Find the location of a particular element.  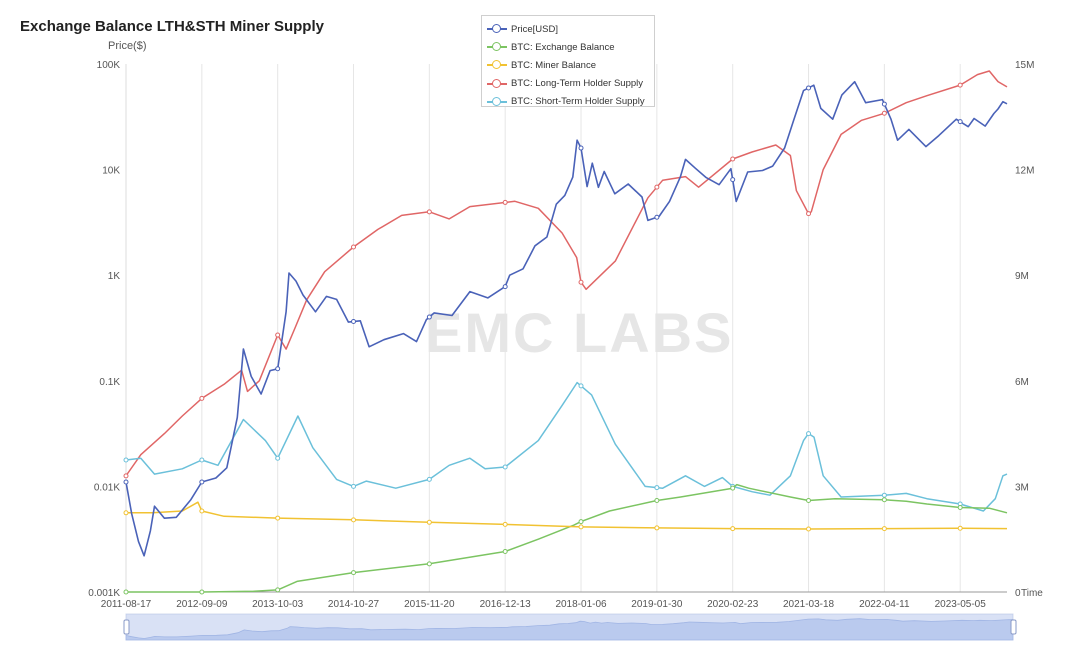

chart-title: Exchange Balance LTH&STH Miner Supply is located at coordinates (172, 26).